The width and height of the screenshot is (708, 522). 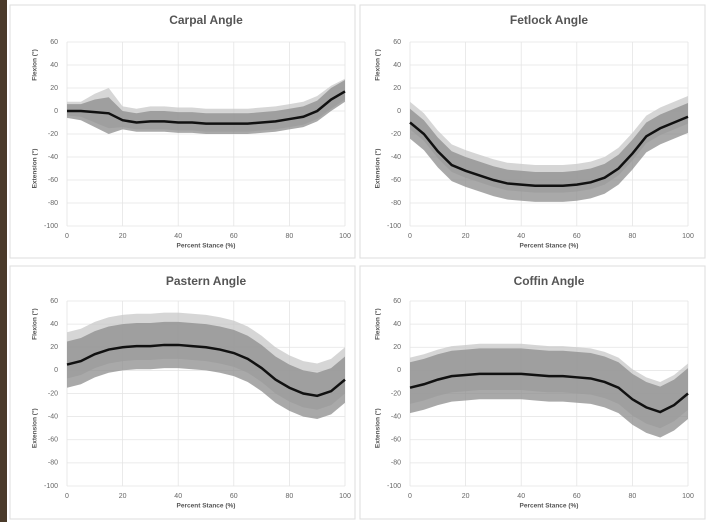 I want to click on chart-title: Fetlock Angle, so click(x=549, y=20).